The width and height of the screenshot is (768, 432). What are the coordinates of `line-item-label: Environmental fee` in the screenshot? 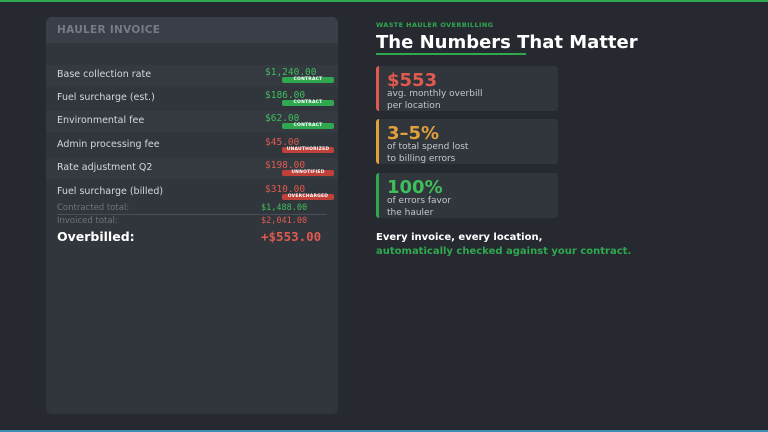 It's located at (101, 120).